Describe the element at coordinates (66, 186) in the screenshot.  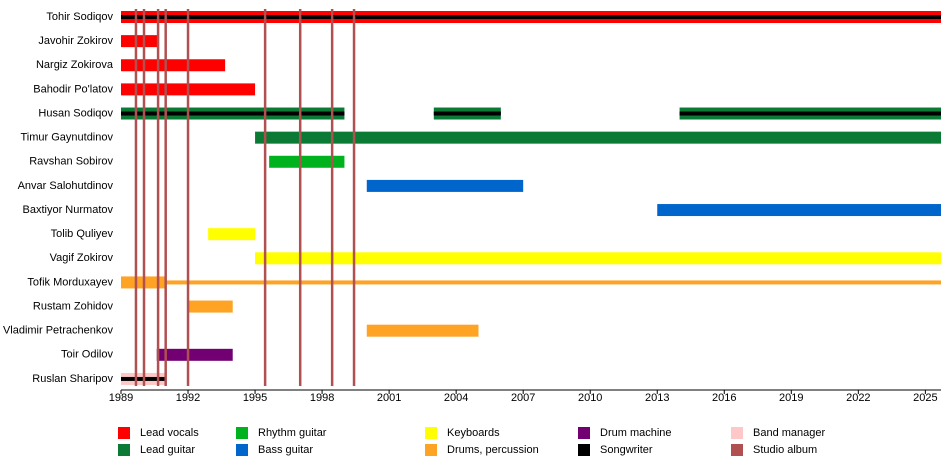
I see `member-name: Anvar Salohutdinov` at that location.